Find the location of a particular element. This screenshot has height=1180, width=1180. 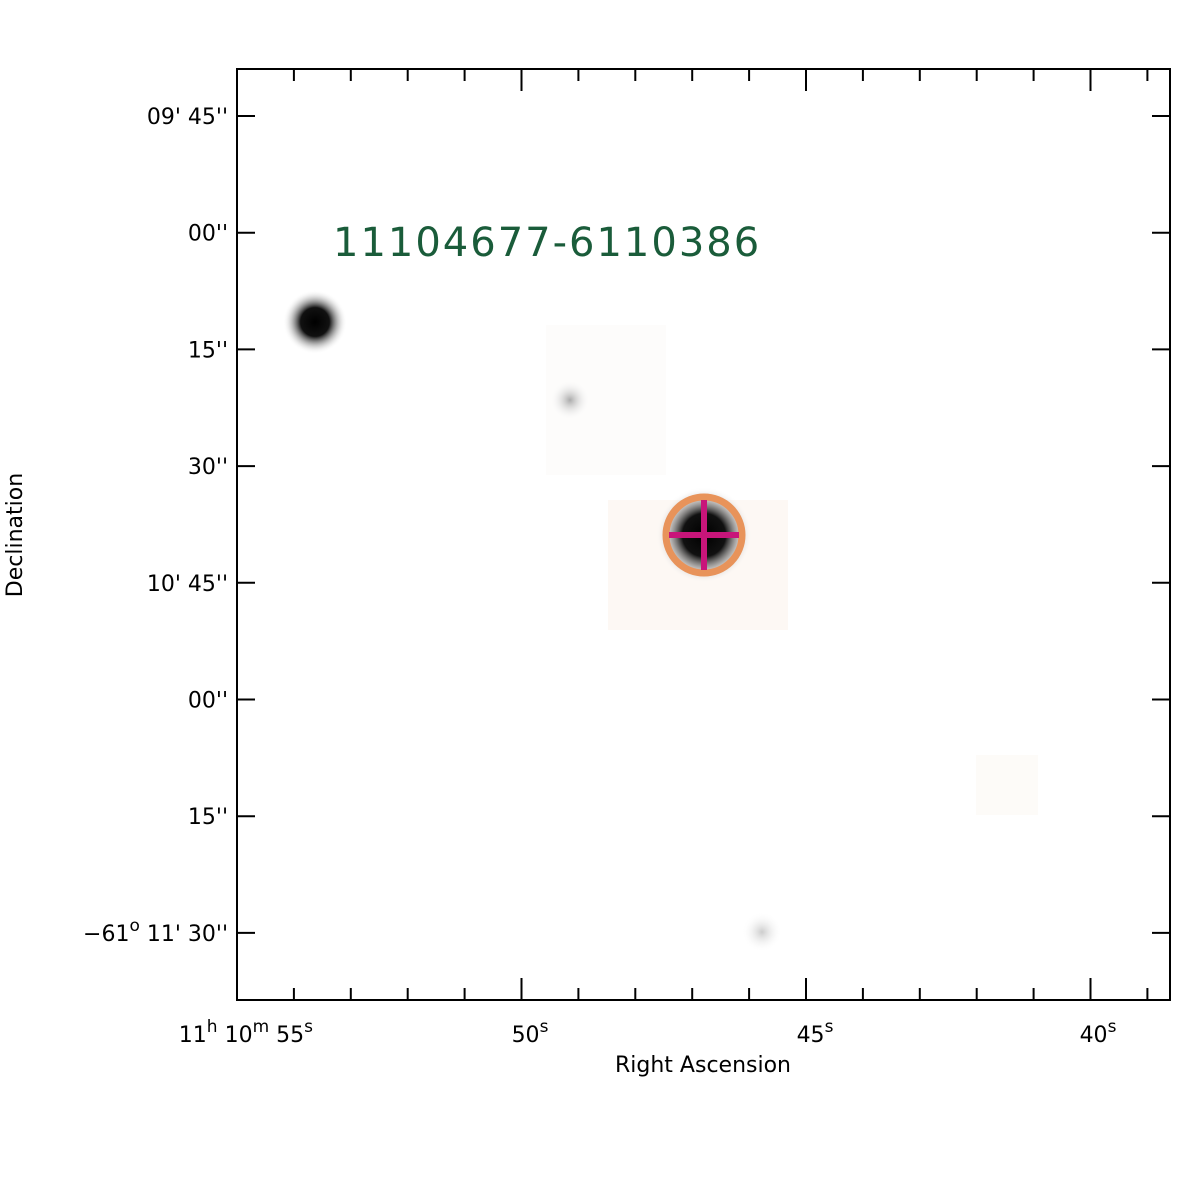

tick-label-sup: o is located at coordinates (134, 926).